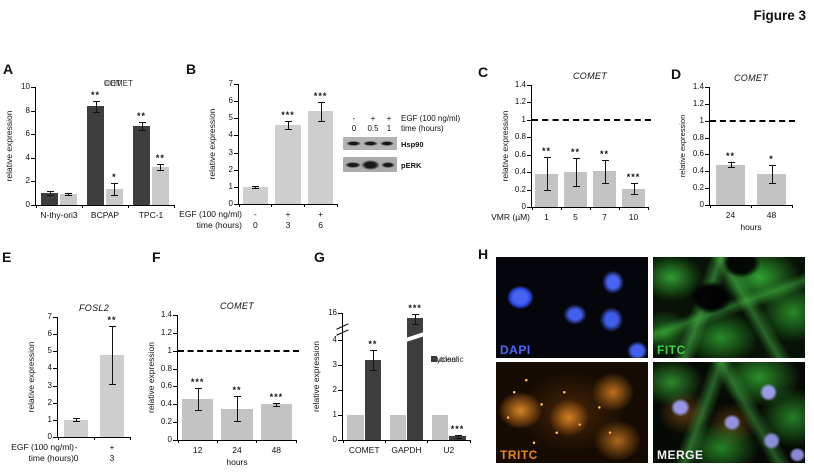 The width and height of the screenshot is (814, 472). What do you see at coordinates (230, 152) in the screenshot?
I see `y-tick-label: 3` at bounding box center [230, 152].